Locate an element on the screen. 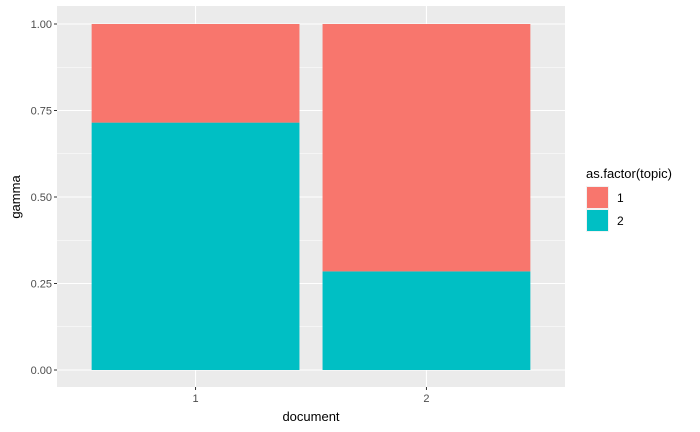 This screenshot has height=432, width=700. x-tick-label: 2 is located at coordinates (426, 399).